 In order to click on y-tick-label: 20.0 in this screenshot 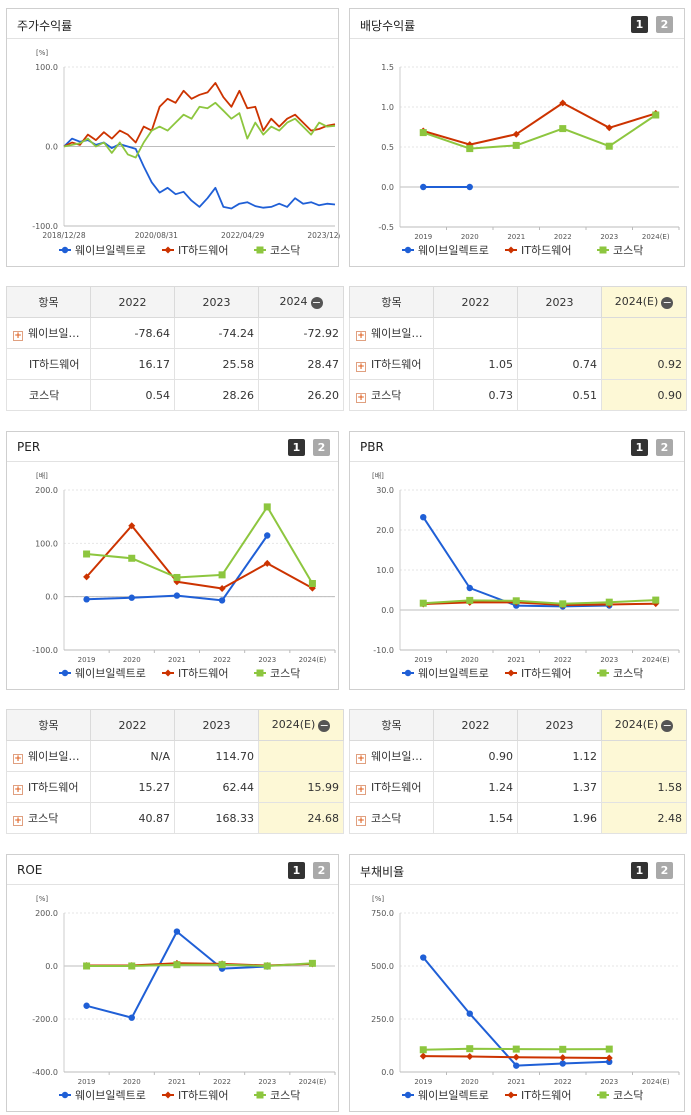, I will do `click(385, 530)`.